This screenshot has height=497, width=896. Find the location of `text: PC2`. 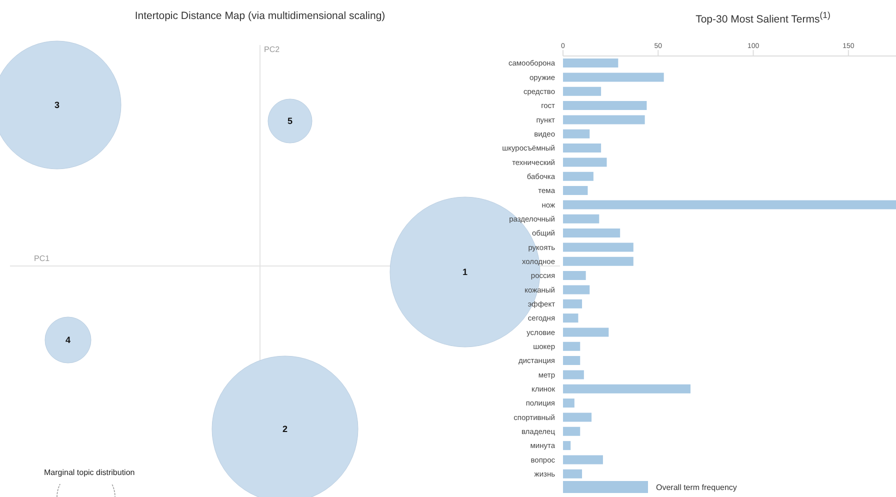

text: PC2 is located at coordinates (272, 49).